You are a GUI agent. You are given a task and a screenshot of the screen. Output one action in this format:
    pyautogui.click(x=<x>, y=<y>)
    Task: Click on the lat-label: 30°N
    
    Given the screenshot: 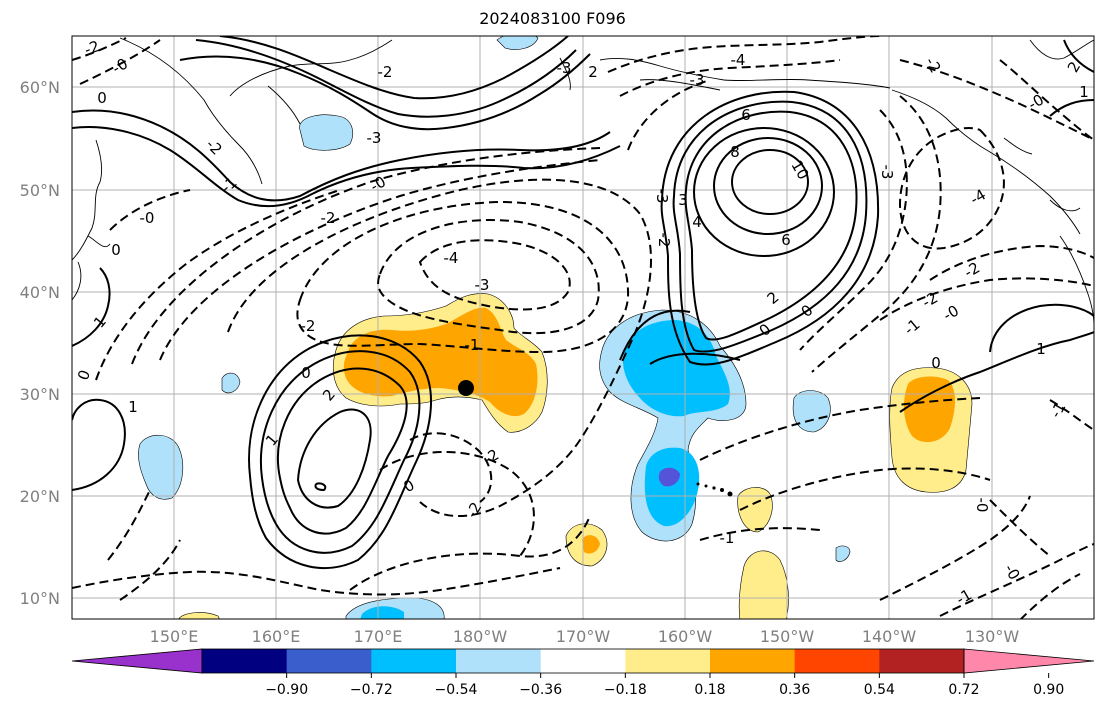 What is the action you would take?
    pyautogui.click(x=40, y=394)
    